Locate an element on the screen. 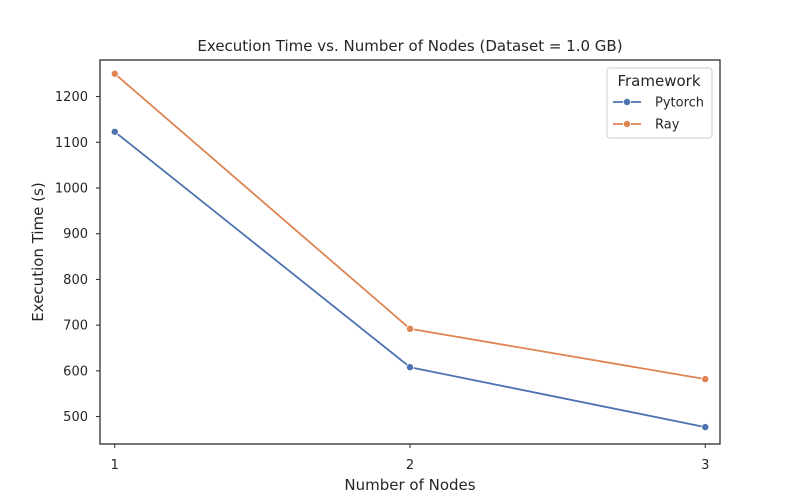 The image size is (800, 500). legend-marker-pytorch is located at coordinates (627, 102).